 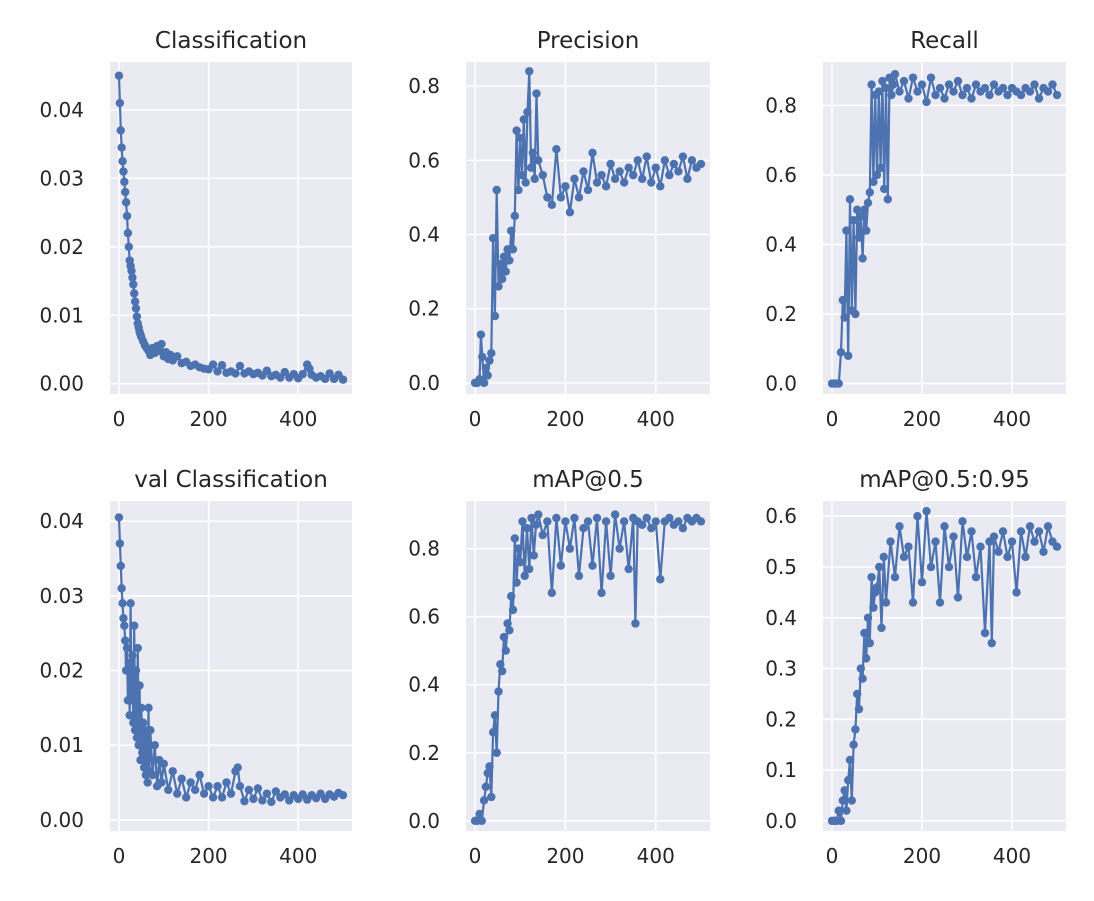 I want to click on plot-map-0-5-title: mAP@0.5, so click(x=588, y=480).